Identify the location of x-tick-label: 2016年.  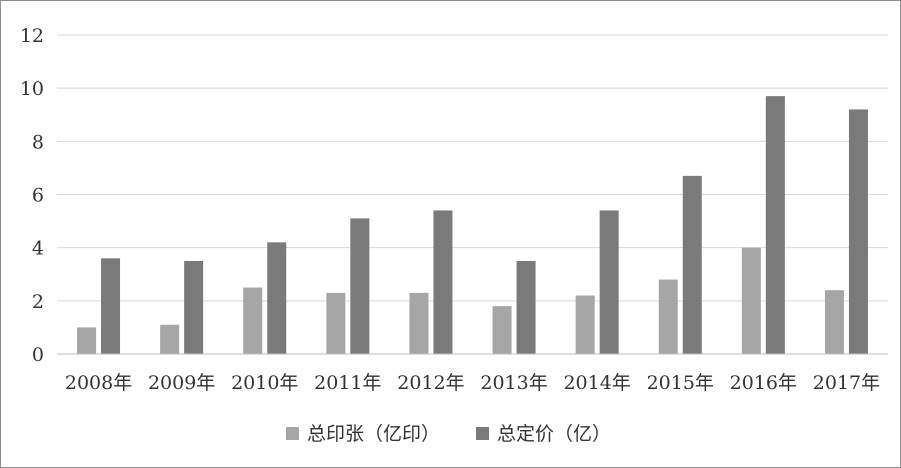
(763, 383).